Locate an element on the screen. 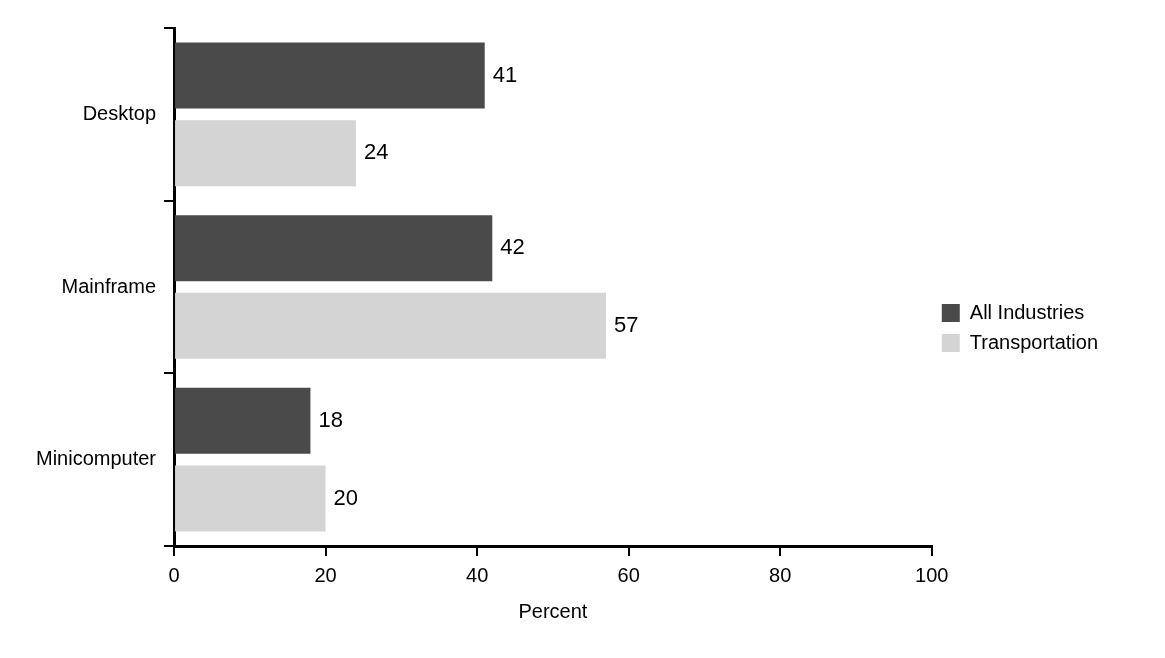 The height and width of the screenshot is (658, 1165). data-label: 41 is located at coordinates (505, 74).